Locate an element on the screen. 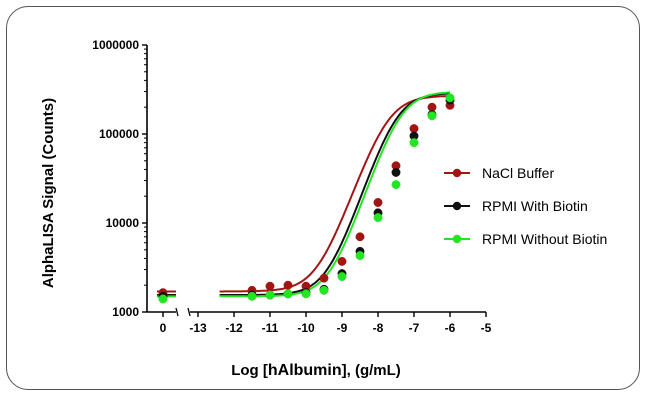  y-tick-label: 1000 is located at coordinates (125, 312).